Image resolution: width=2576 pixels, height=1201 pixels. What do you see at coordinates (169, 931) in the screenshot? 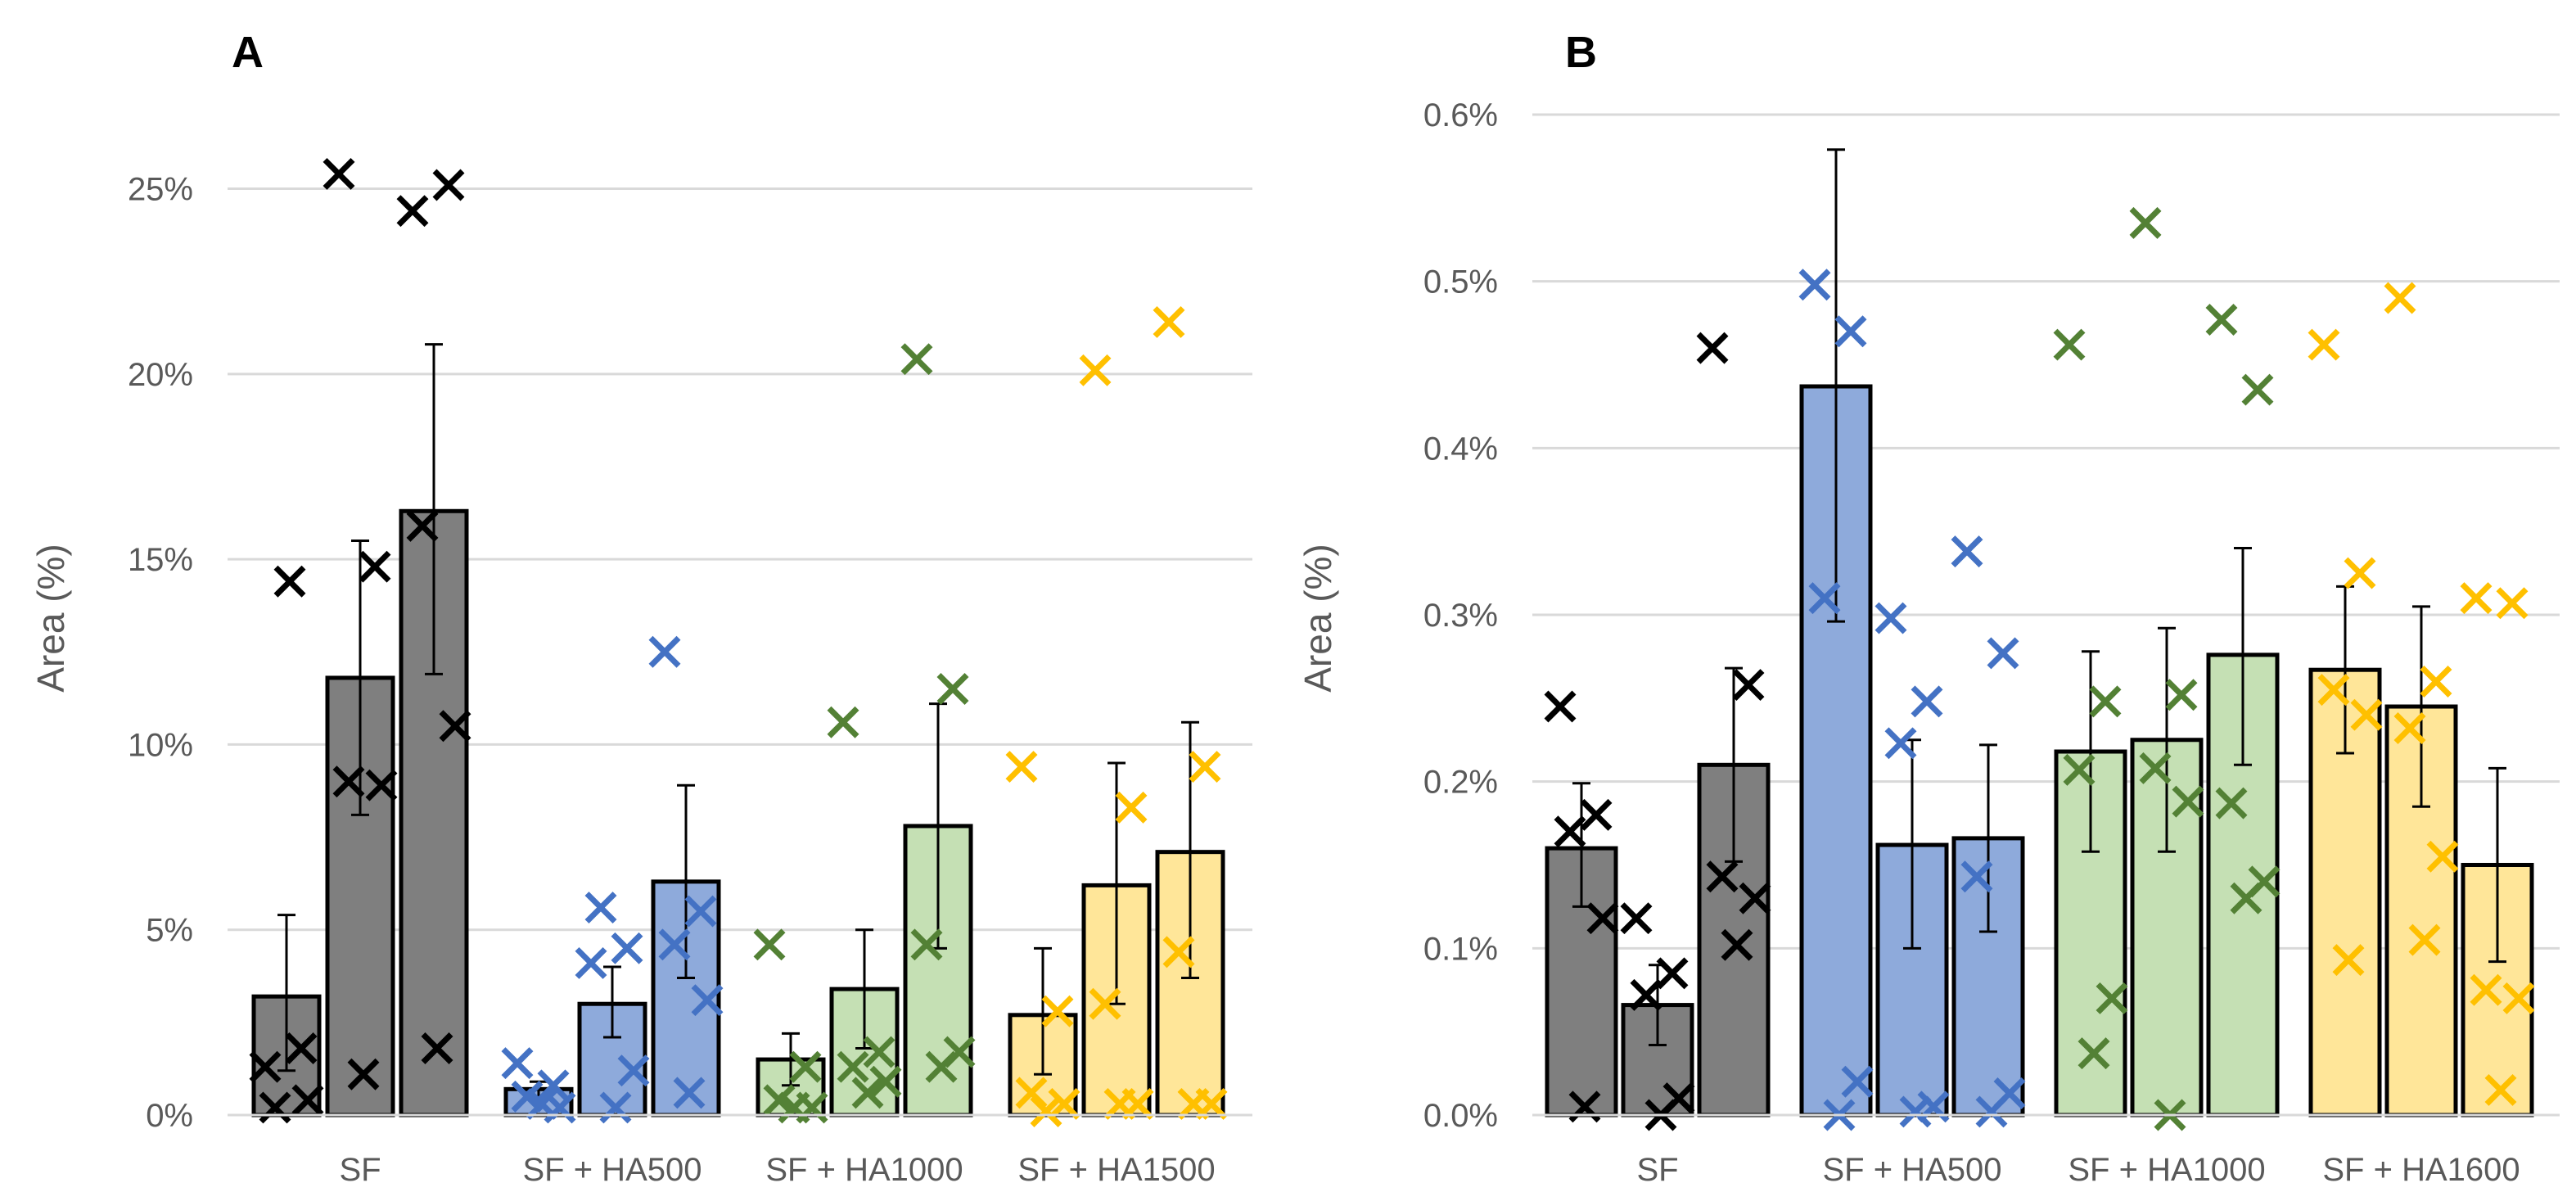
I see `panel-a-y-tick-label: 5%` at bounding box center [169, 931].